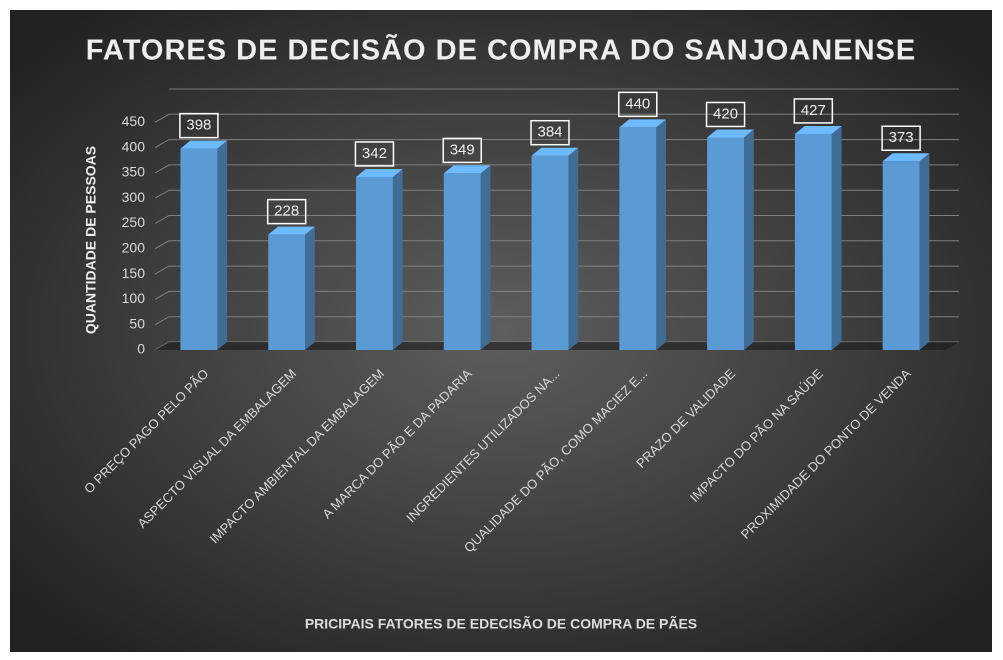 This screenshot has height=660, width=1003. I want to click on y-tick-label: 200, so click(134, 248).